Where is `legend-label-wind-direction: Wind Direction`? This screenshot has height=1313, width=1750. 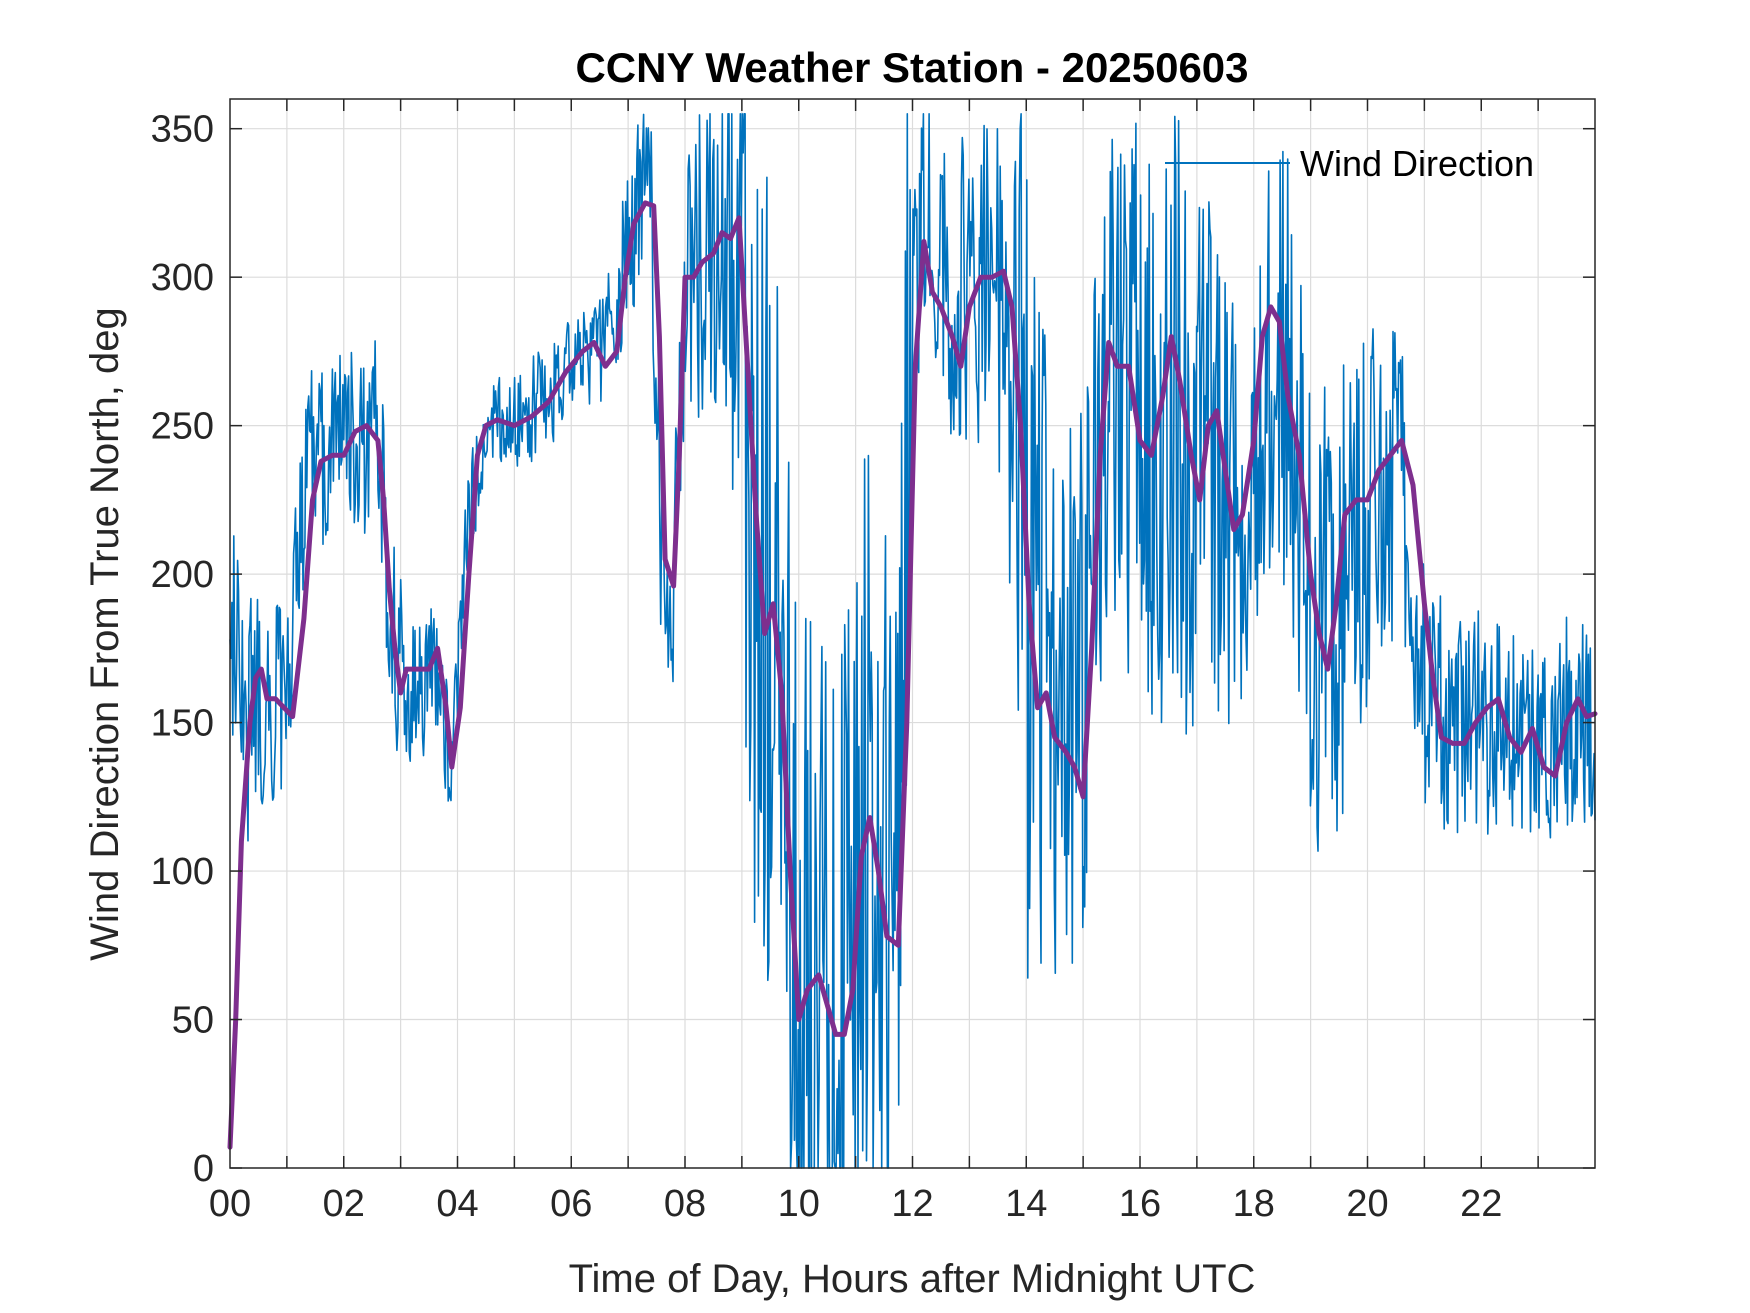
legend-label-wind-direction: Wind Direction is located at coordinates (1417, 163).